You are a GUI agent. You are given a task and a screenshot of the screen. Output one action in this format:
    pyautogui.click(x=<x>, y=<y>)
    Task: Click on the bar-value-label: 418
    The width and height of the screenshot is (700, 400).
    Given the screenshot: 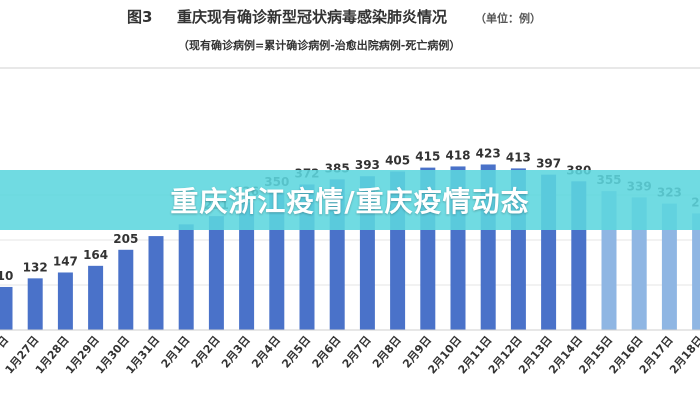 What is the action you would take?
    pyautogui.click(x=457, y=155)
    